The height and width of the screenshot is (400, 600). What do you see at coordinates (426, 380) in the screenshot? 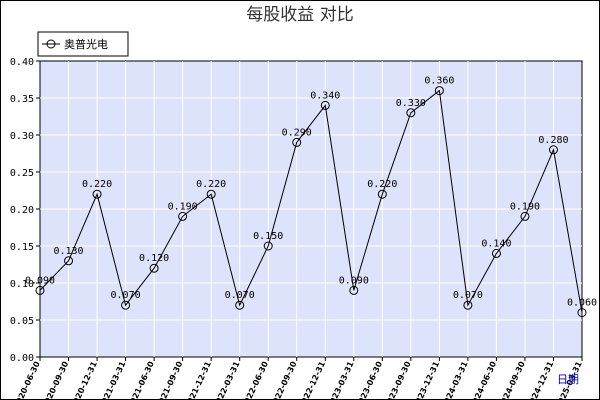
I see `x-tick-label: 2023-12-31` at bounding box center [426, 380].